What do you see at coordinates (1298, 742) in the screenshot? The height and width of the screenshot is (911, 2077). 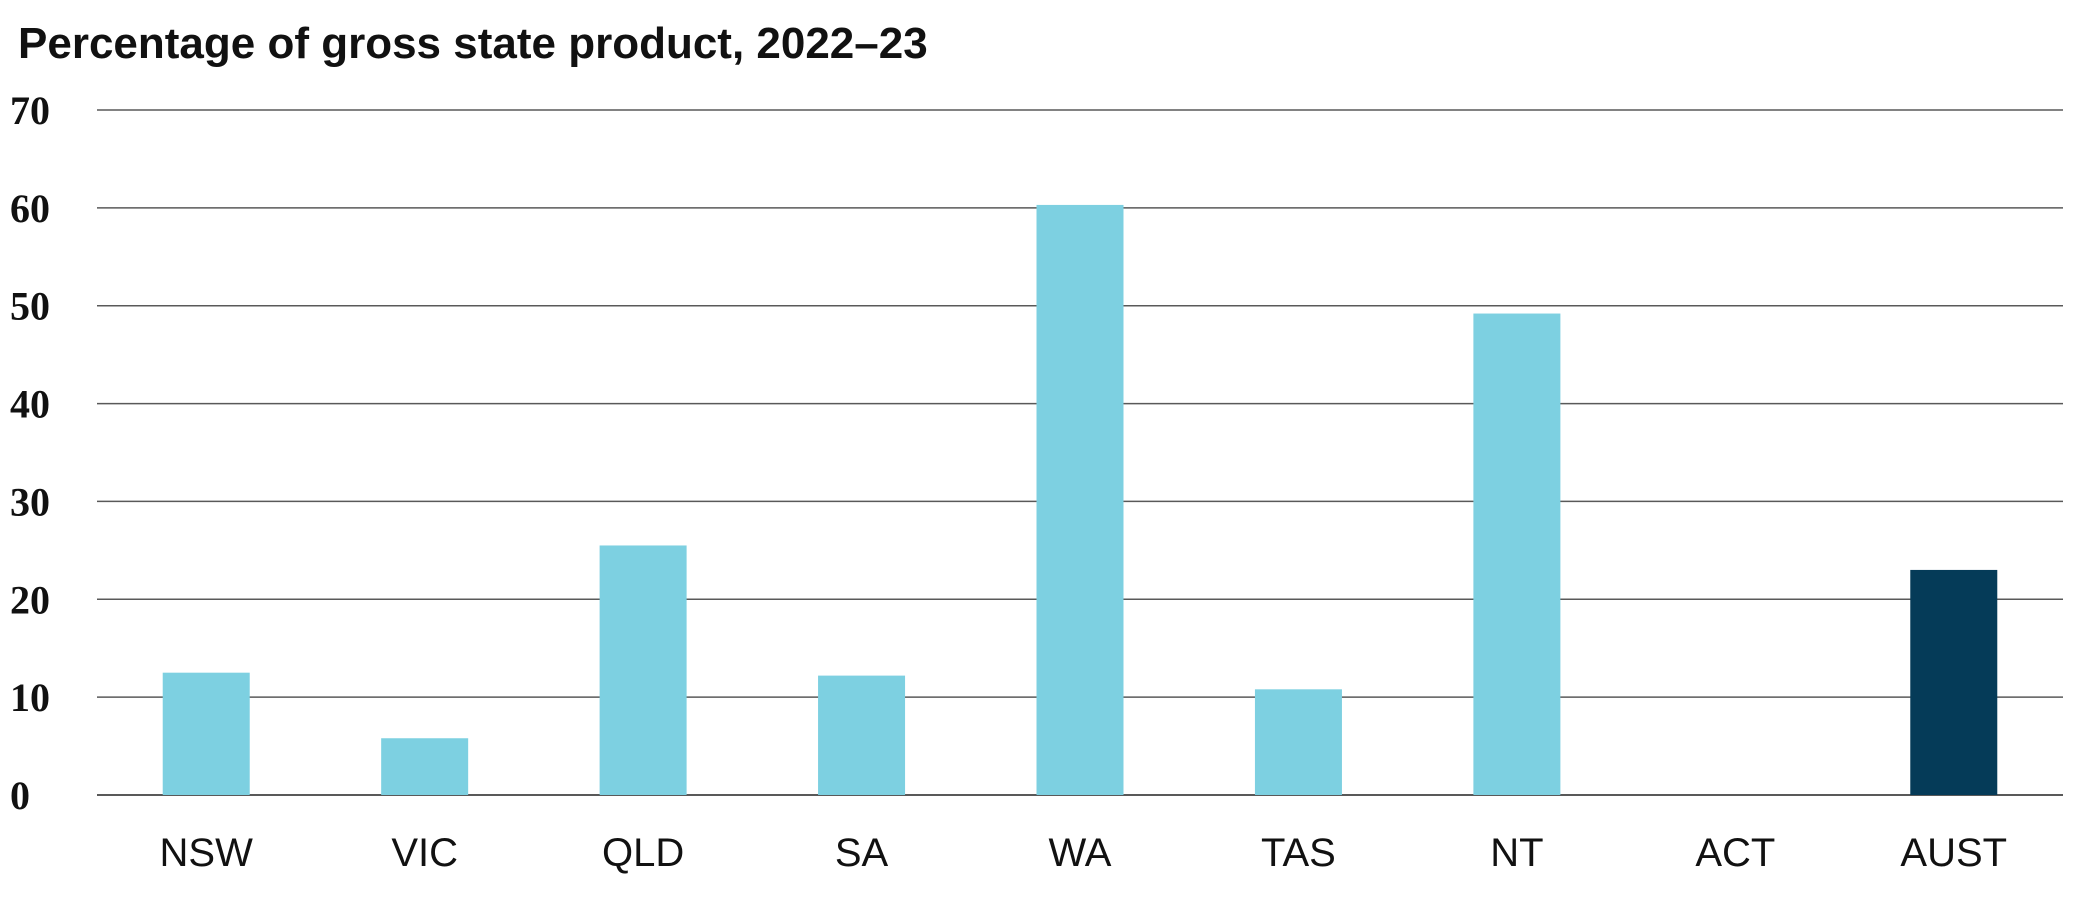 I see `bar-tas` at bounding box center [1298, 742].